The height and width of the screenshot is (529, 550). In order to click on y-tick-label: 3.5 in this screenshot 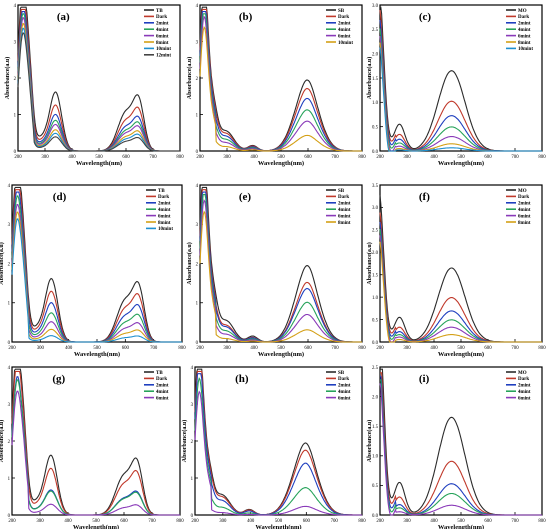, I will do `click(375, 186)`.